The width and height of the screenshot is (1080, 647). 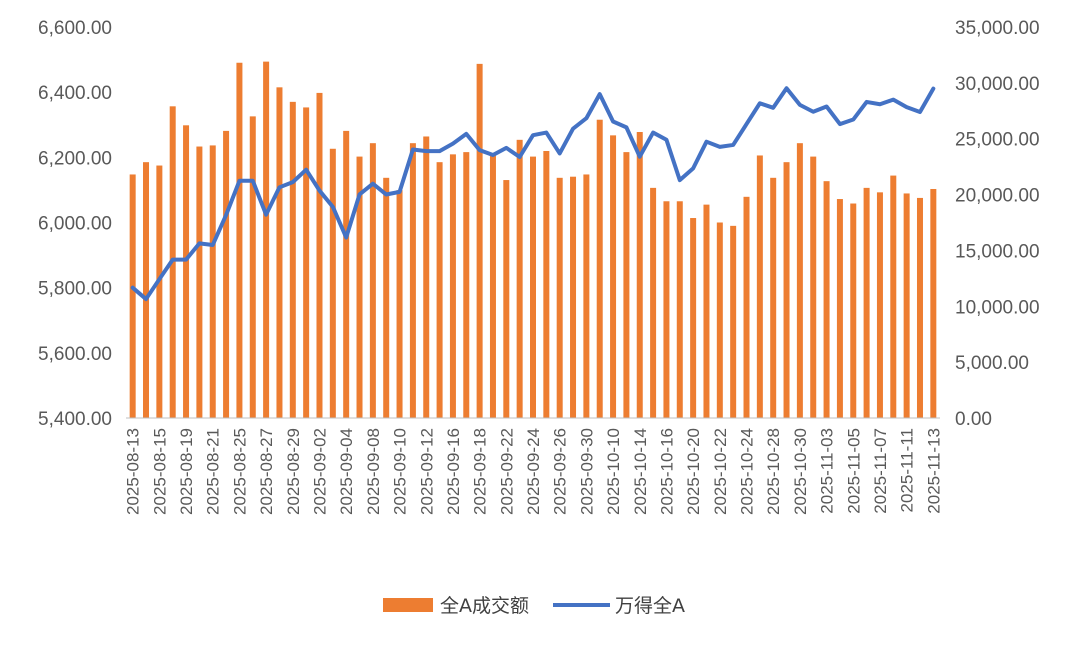 I want to click on x-tick-label: 2025-09-18, so click(x=480, y=471).